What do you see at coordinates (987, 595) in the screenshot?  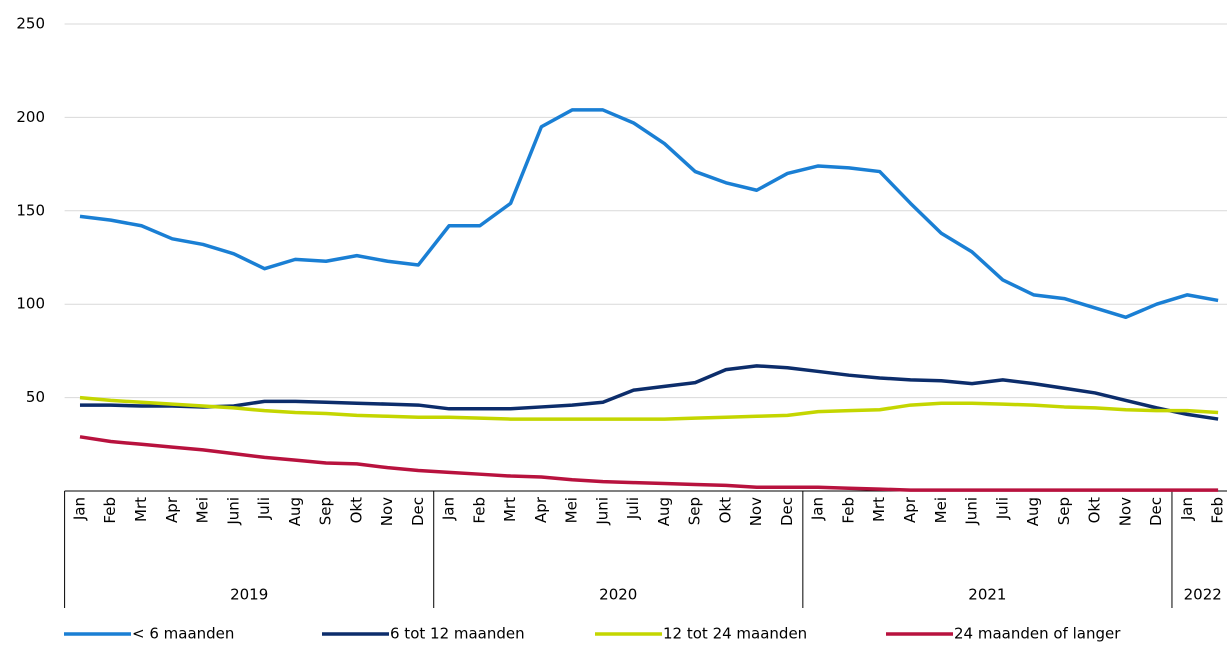 I see `group-label: 2021` at bounding box center [987, 595].